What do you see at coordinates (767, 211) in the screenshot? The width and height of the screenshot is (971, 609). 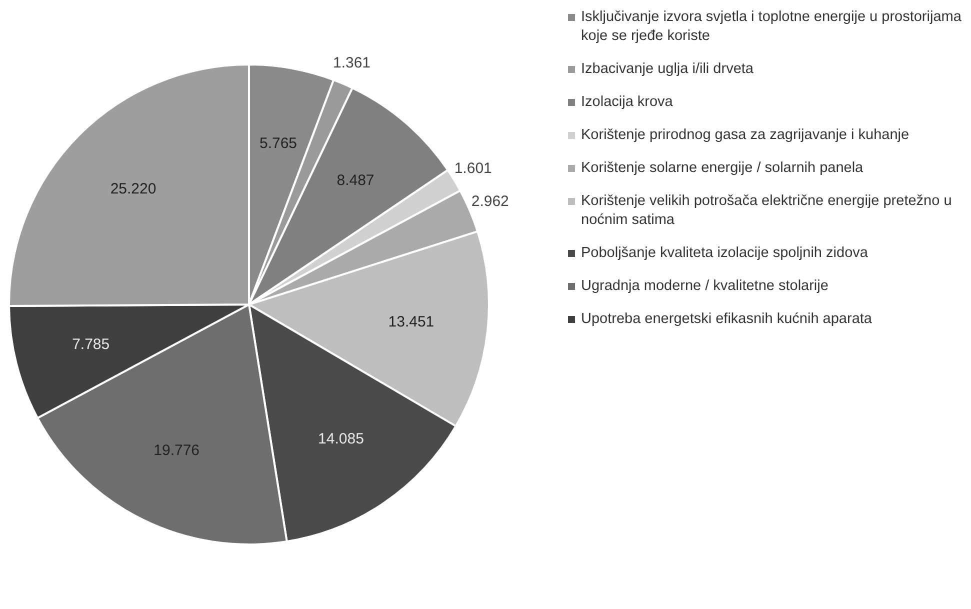 I see `legend-label: Korištenje velikih potrošača električne energije pretežno u noćnim satima` at bounding box center [767, 211].